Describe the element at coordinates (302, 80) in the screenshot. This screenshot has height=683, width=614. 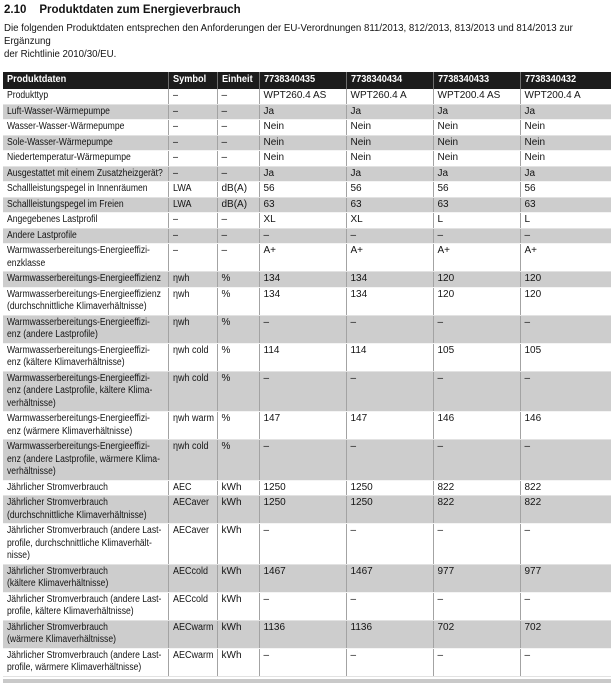
I see `column-header-article-1: 7738340435` at that location.